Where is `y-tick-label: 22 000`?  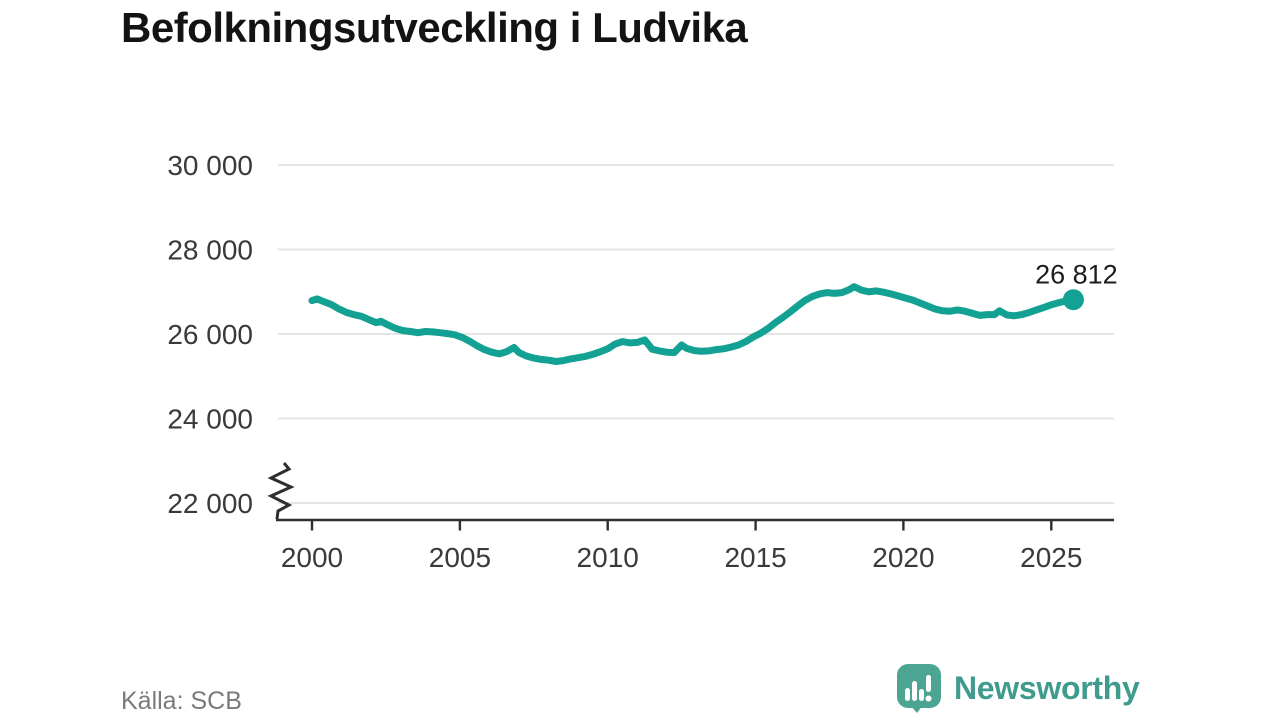 y-tick-label: 22 000 is located at coordinates (210, 503).